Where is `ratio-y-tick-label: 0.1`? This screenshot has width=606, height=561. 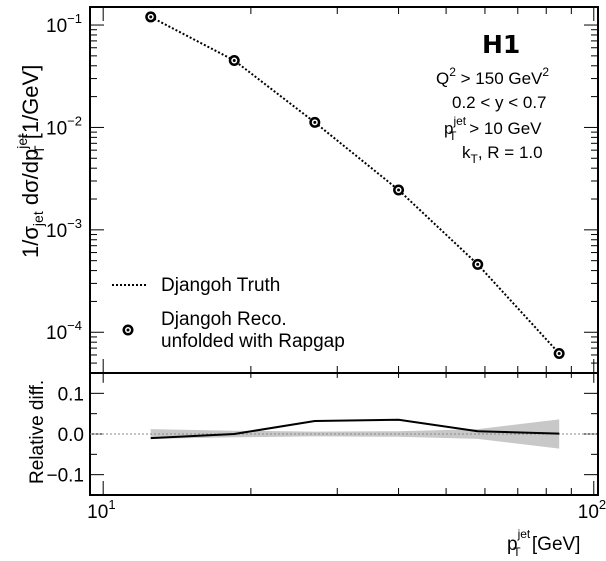 ratio-y-tick-label: 0.1 is located at coordinates (71, 394).